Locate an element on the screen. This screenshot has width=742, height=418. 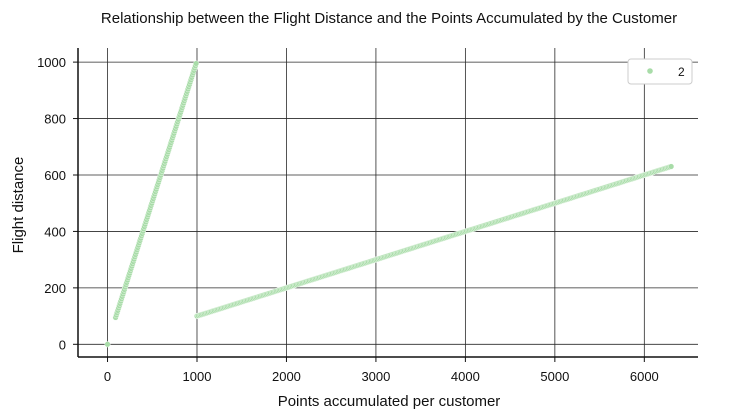
y-tick-label: 1000 is located at coordinates (51, 62).